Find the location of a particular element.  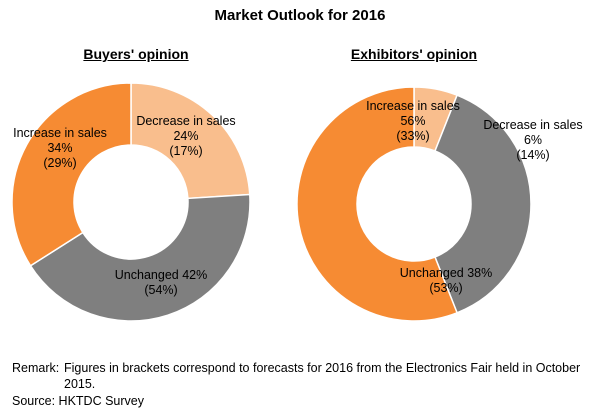

data-label-decrease-in-sales: Decrease in sales 6% (14%) is located at coordinates (532, 140).